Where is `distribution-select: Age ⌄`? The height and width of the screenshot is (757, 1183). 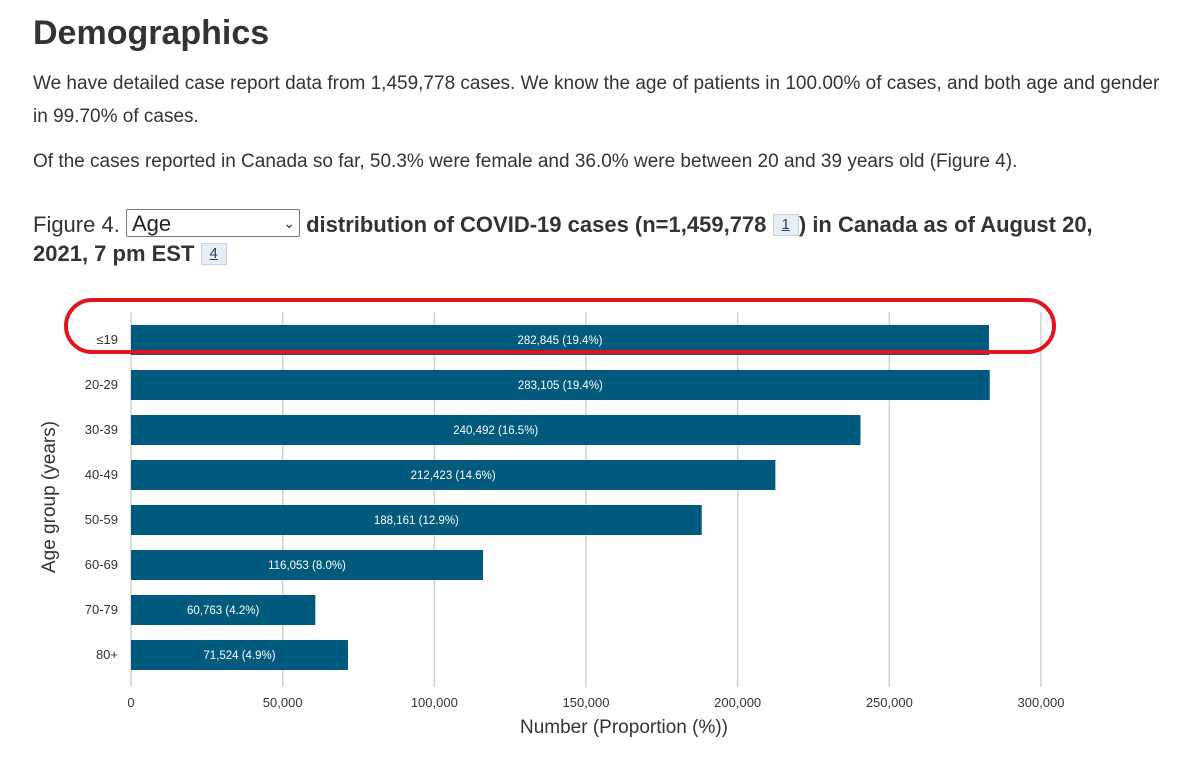
distribution-select: Age ⌄ is located at coordinates (212, 223).